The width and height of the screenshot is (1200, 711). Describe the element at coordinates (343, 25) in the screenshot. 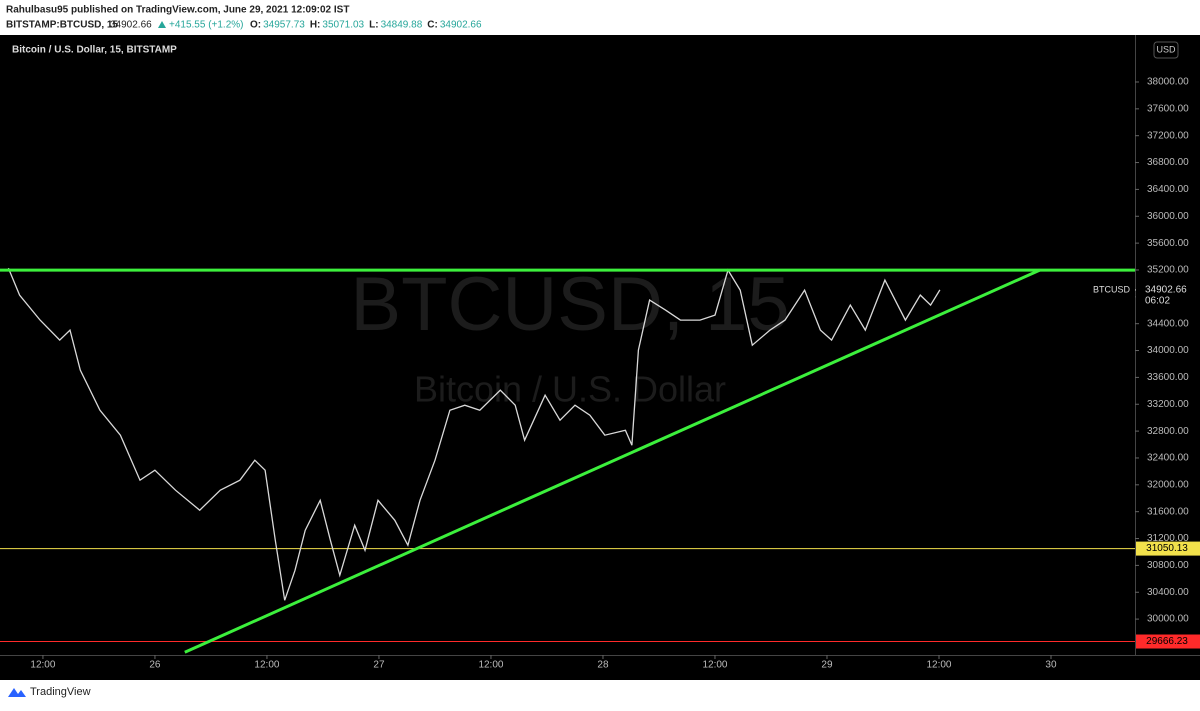

I see `ohlc-value: 35071.03` at that location.